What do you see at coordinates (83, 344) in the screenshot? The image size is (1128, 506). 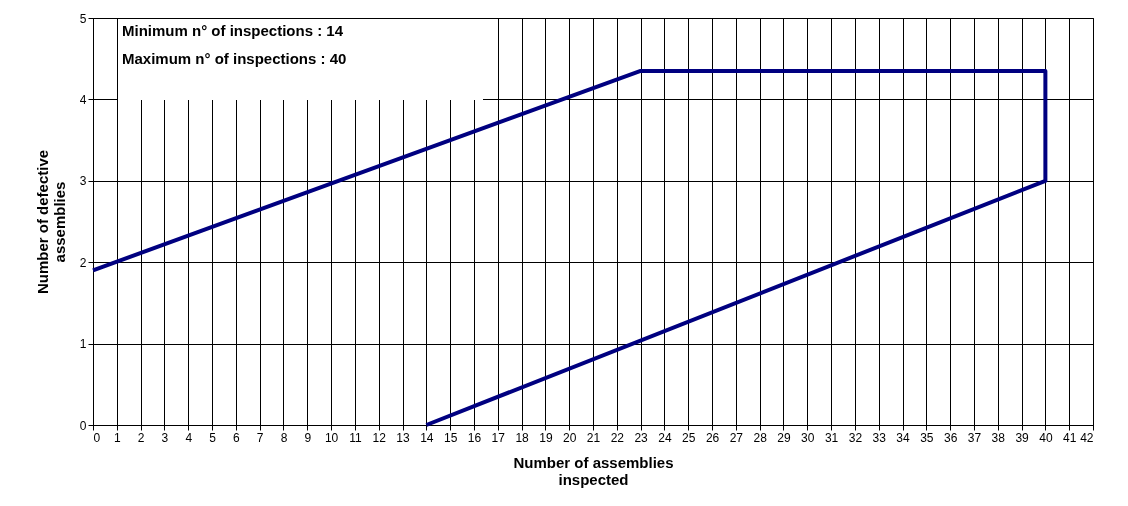 I see `y-tick-label: 1` at bounding box center [83, 344].